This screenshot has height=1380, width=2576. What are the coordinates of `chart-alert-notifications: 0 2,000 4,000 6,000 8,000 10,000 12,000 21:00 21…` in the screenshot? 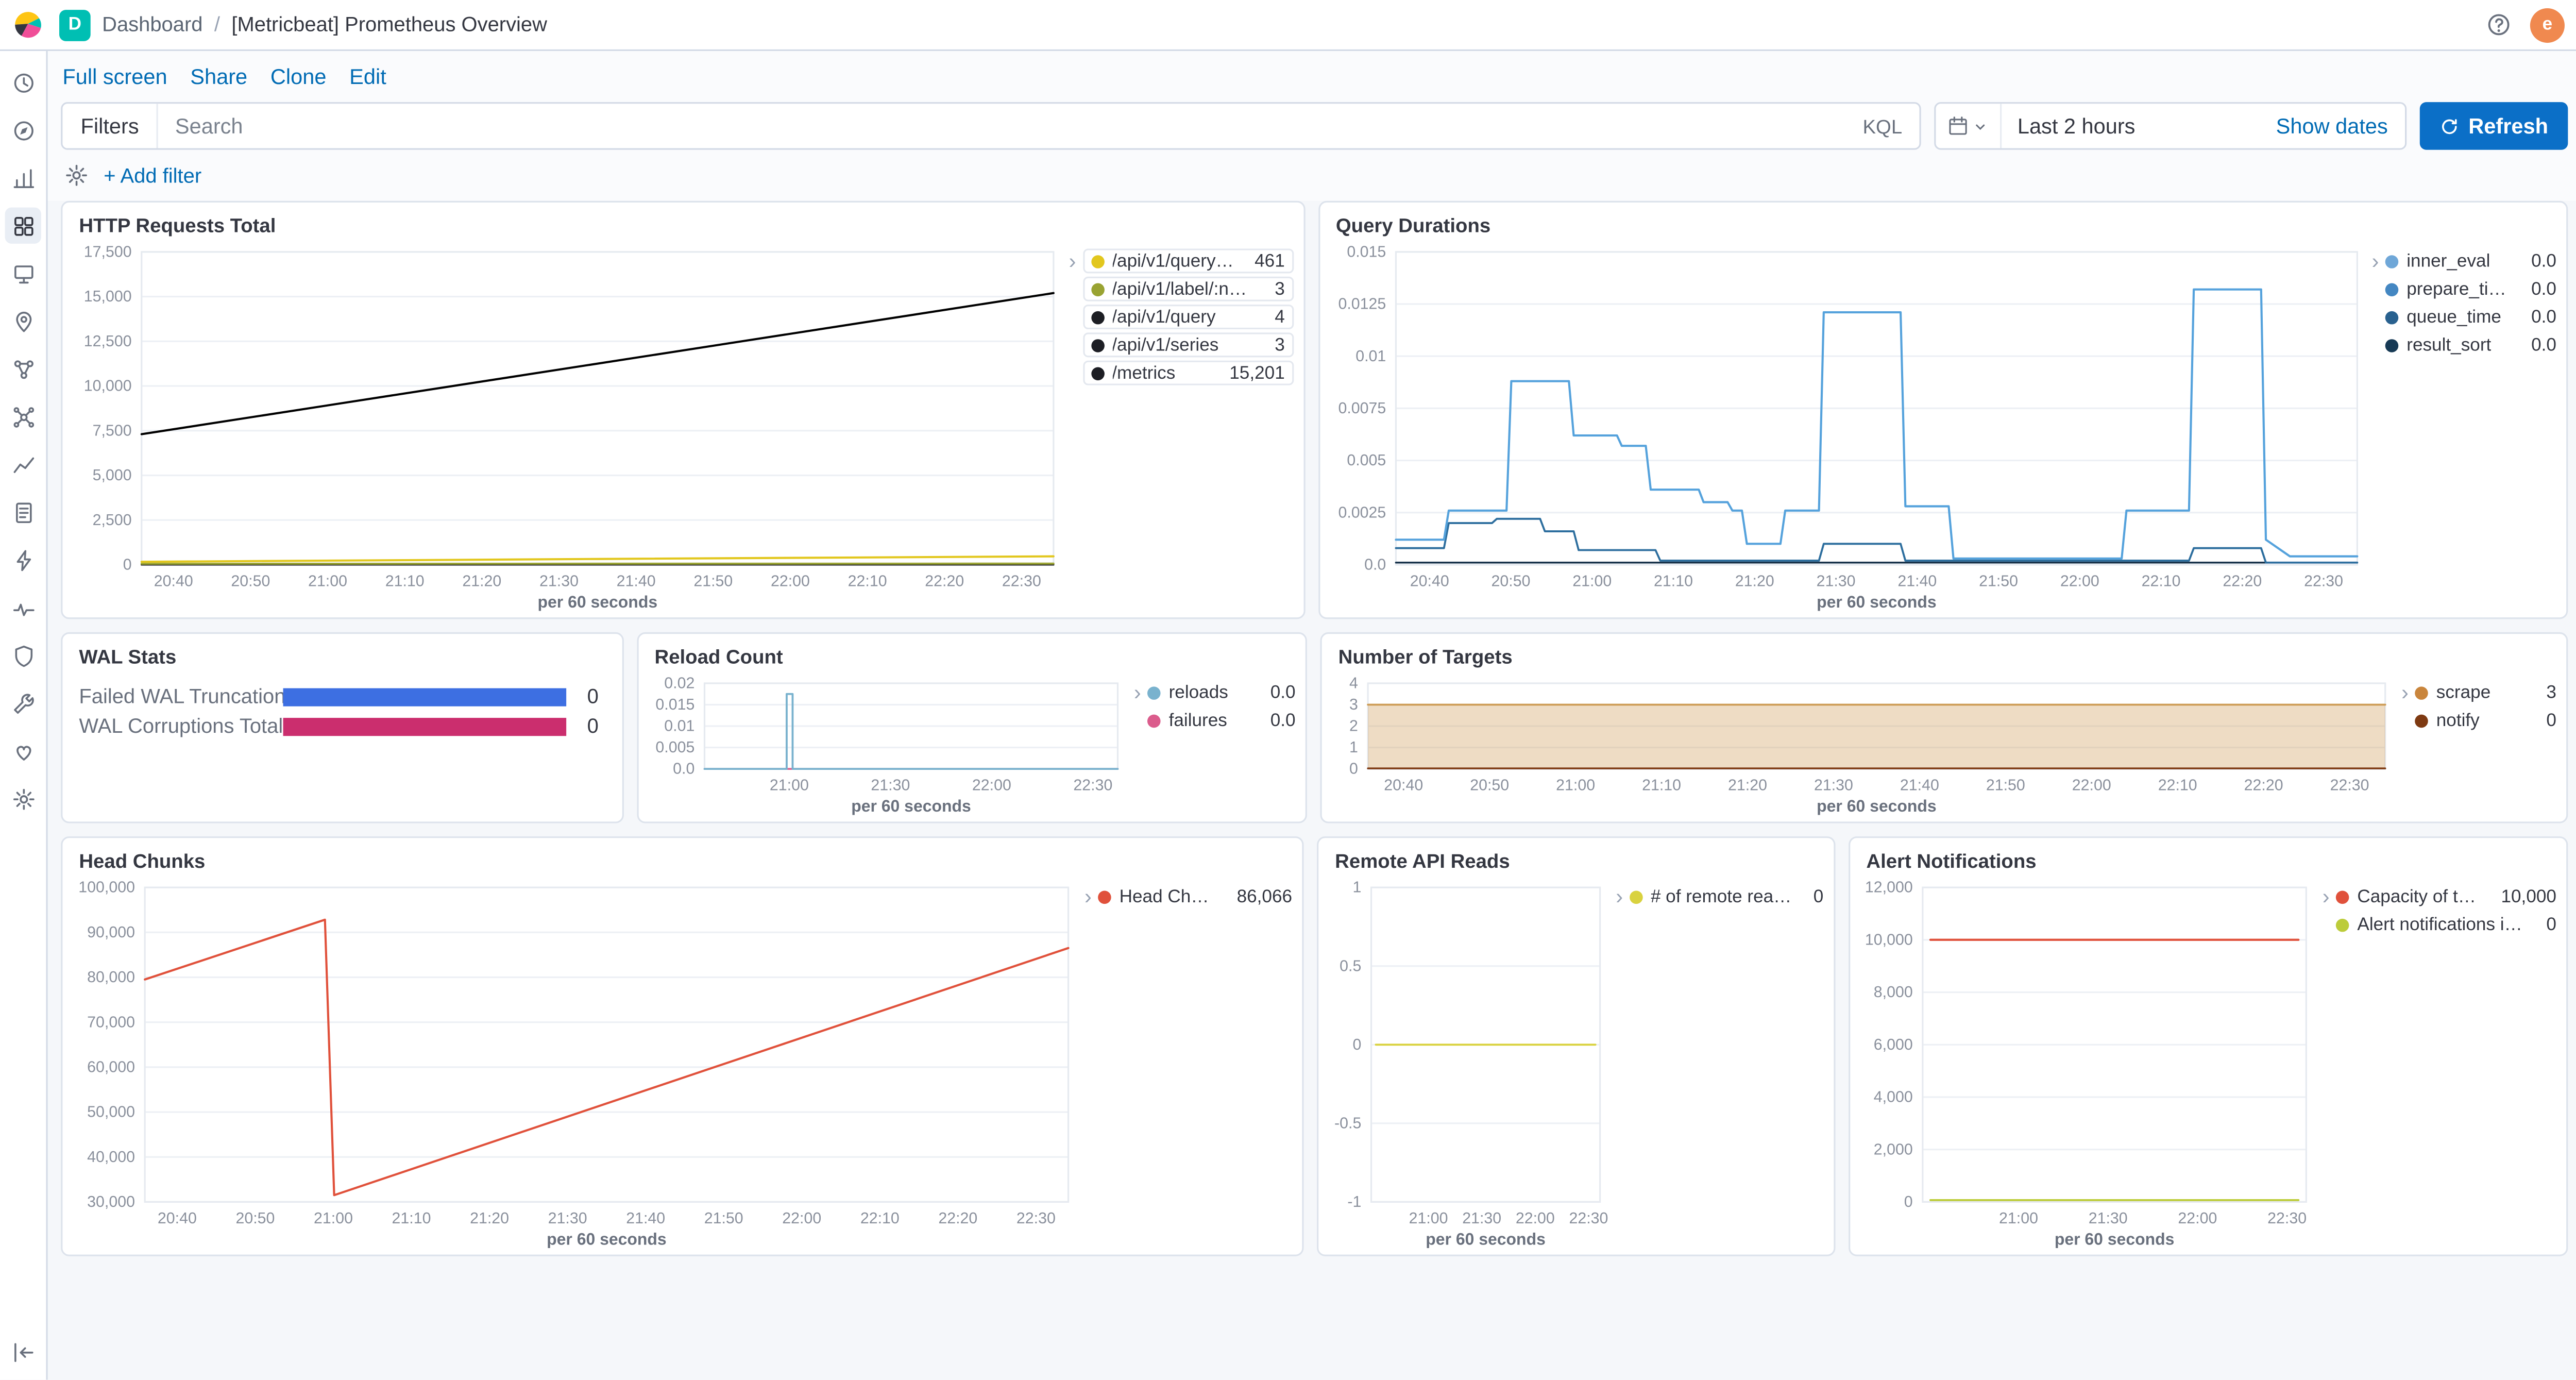 It's located at (2084, 1061).